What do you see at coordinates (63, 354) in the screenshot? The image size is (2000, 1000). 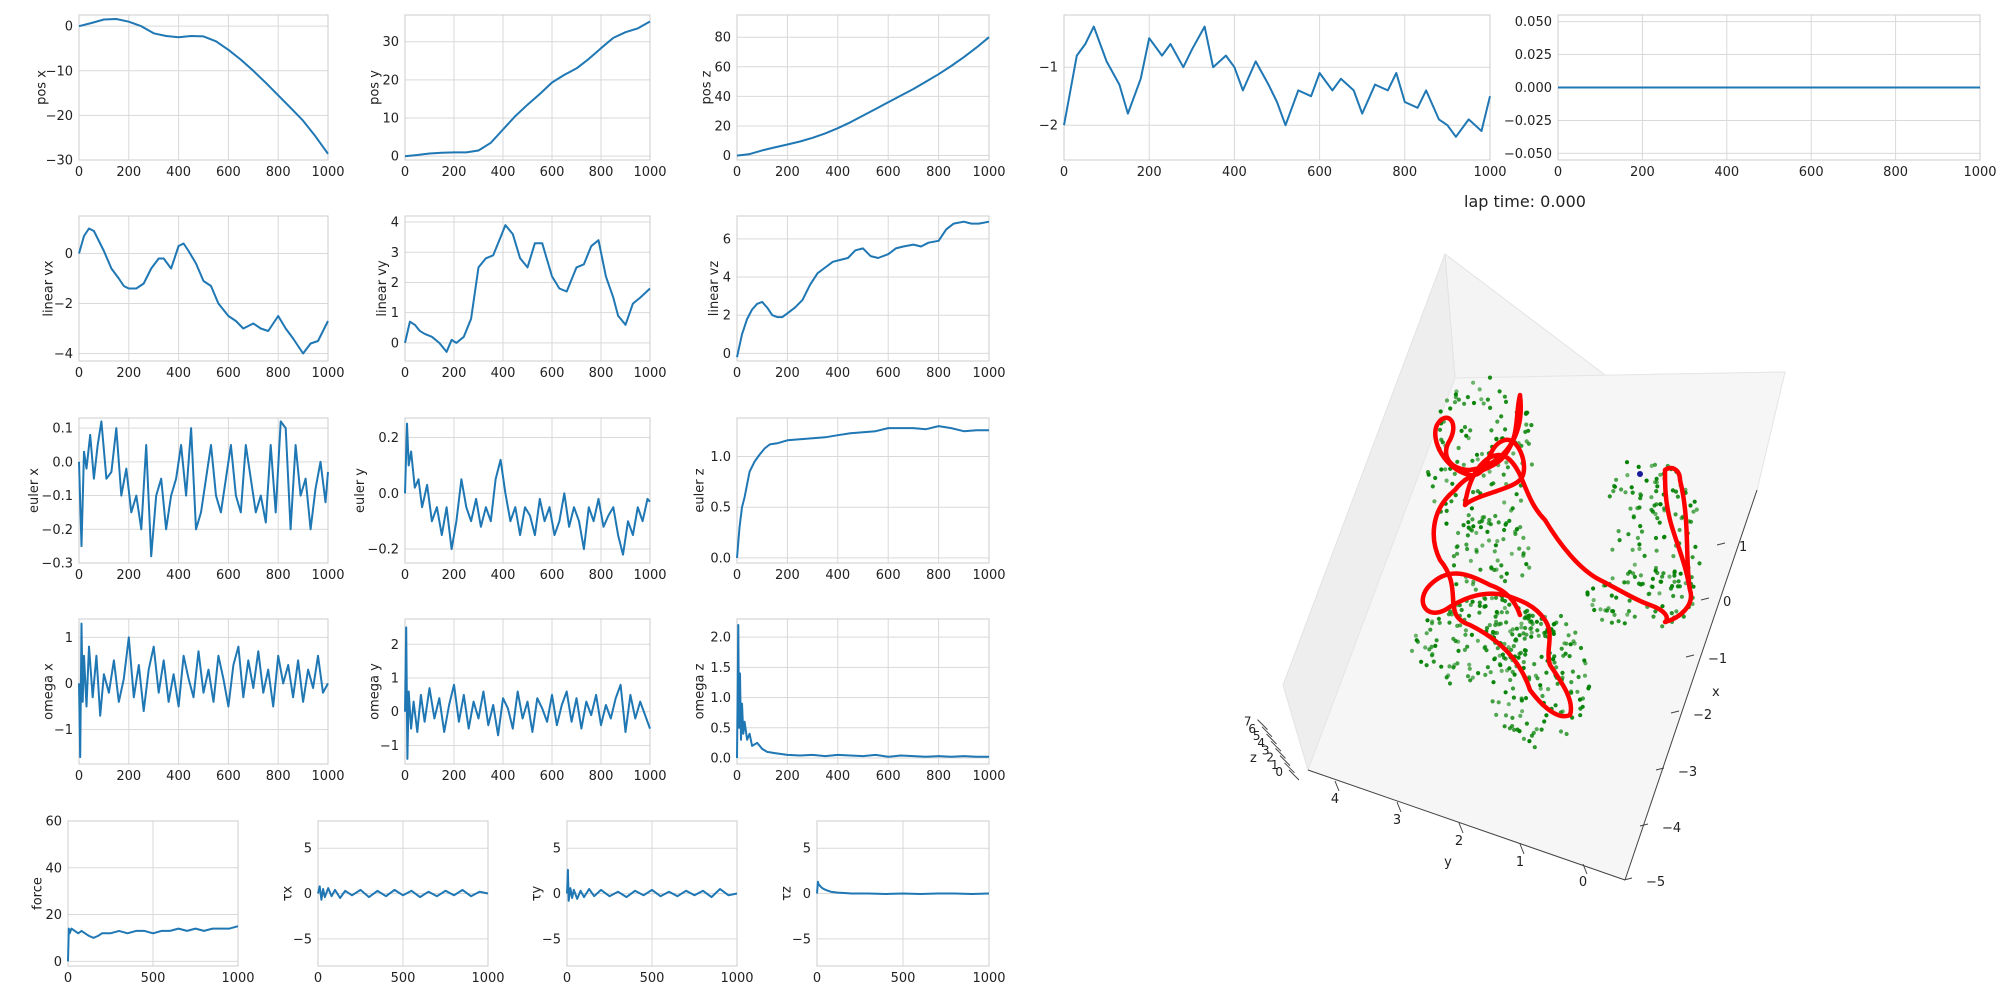 I see `y-tick-label: −4` at bounding box center [63, 354].